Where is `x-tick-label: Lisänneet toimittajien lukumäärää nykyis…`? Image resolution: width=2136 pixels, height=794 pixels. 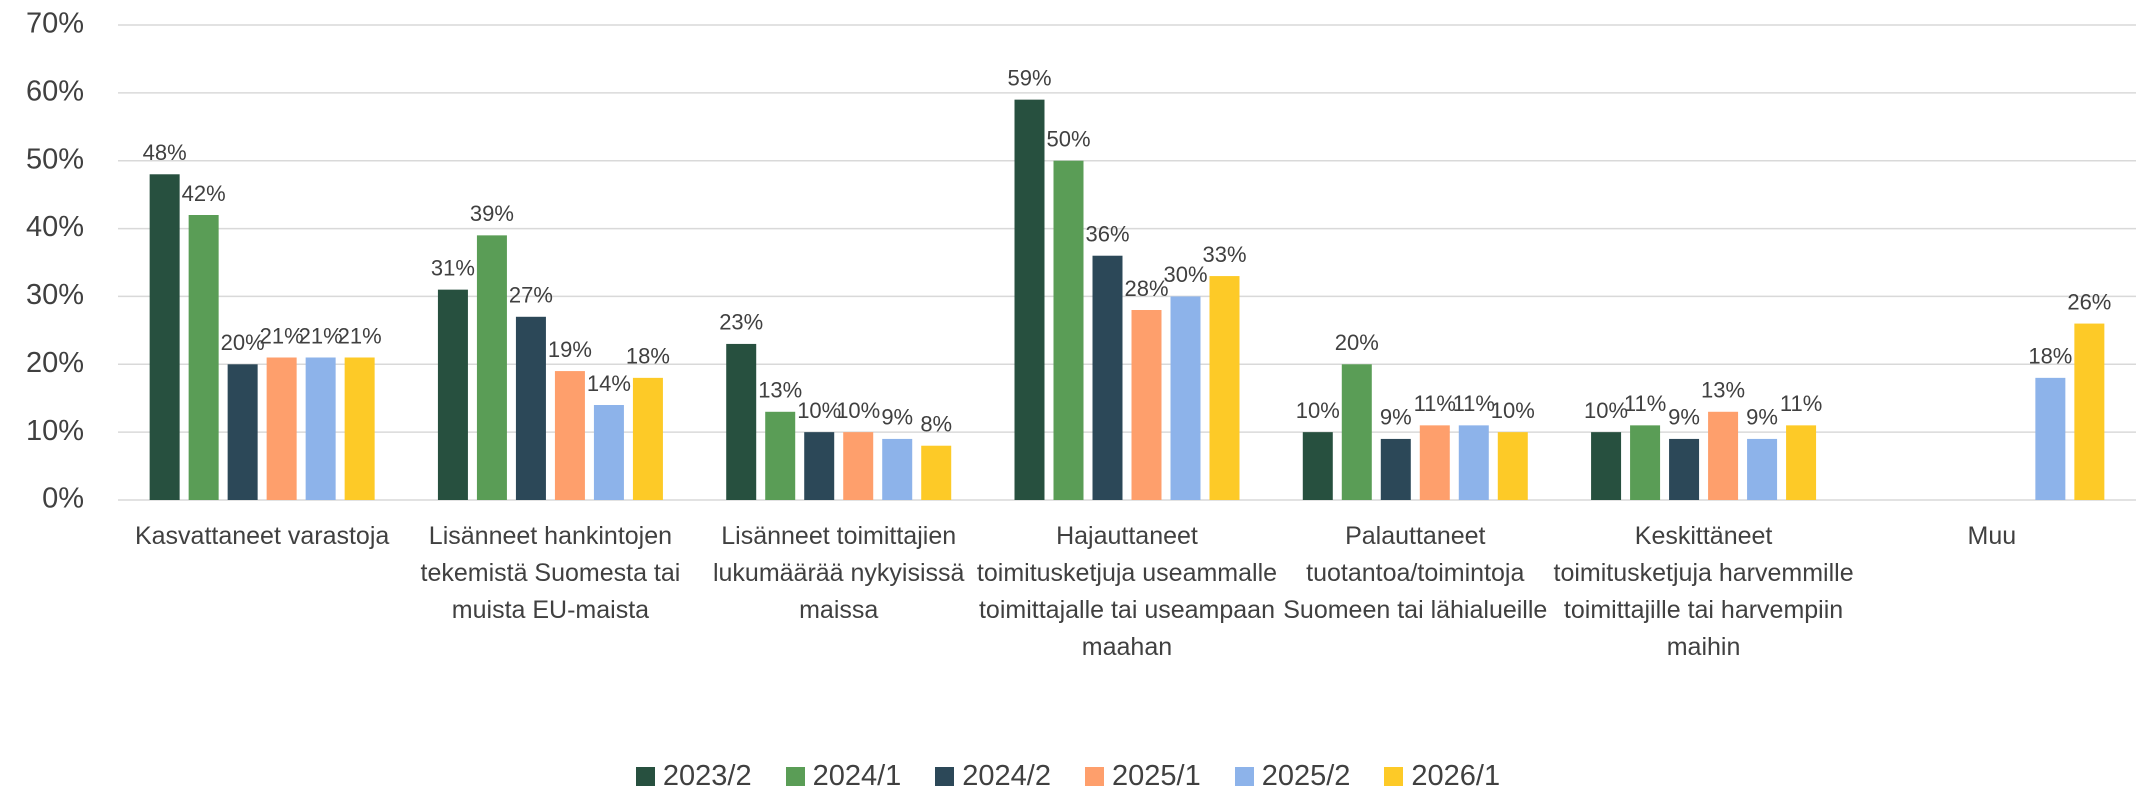
x-tick-label: Lisänneet toimittajien lukumäärää nykyis… is located at coordinates (838, 573).